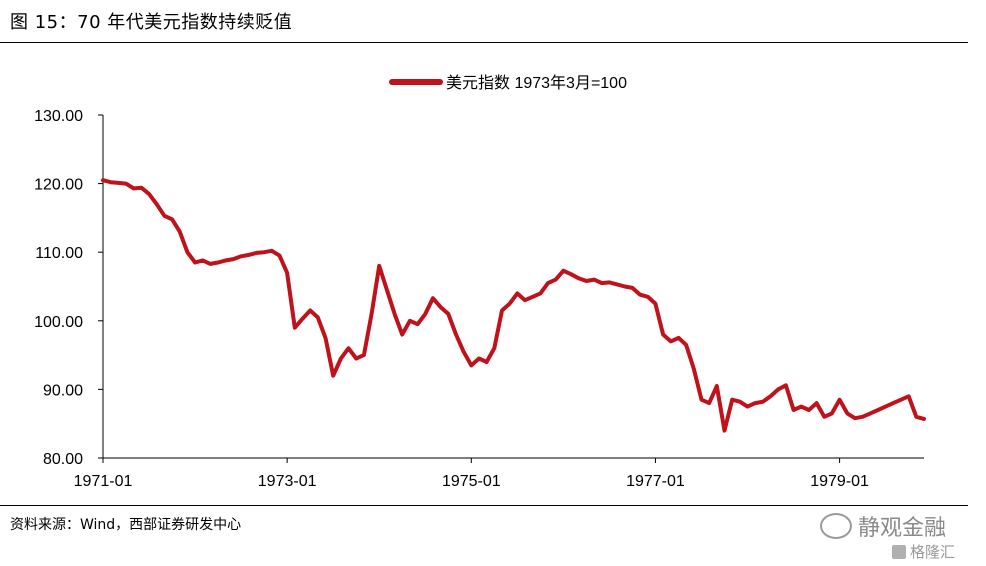 The width and height of the screenshot is (986, 566). What do you see at coordinates (58, 322) in the screenshot?
I see `y-tick-label: 100.00` at bounding box center [58, 322].